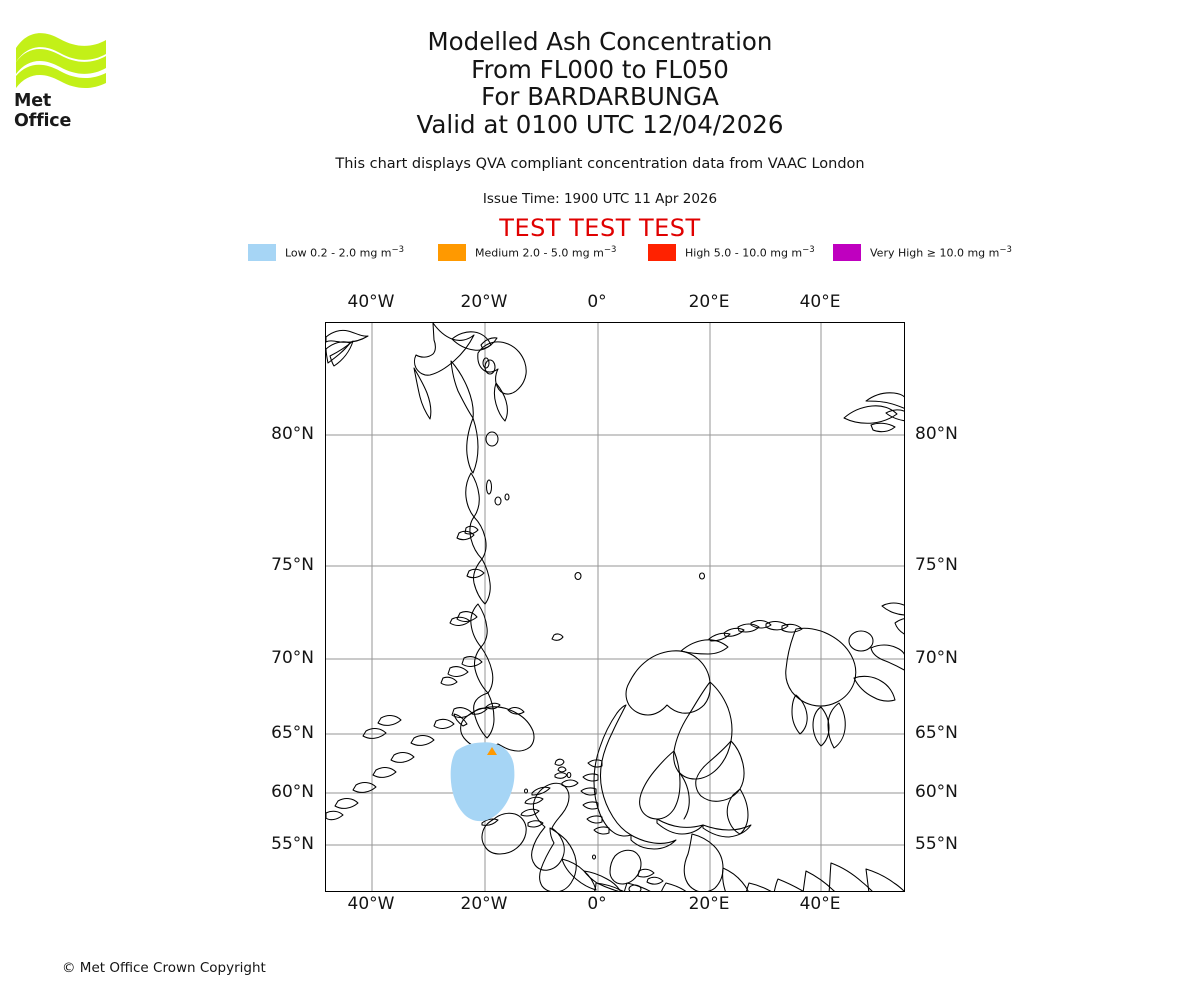 This screenshot has width=1200, height=1000. I want to click on volcano-marker-bardarbunga, so click(492, 751).